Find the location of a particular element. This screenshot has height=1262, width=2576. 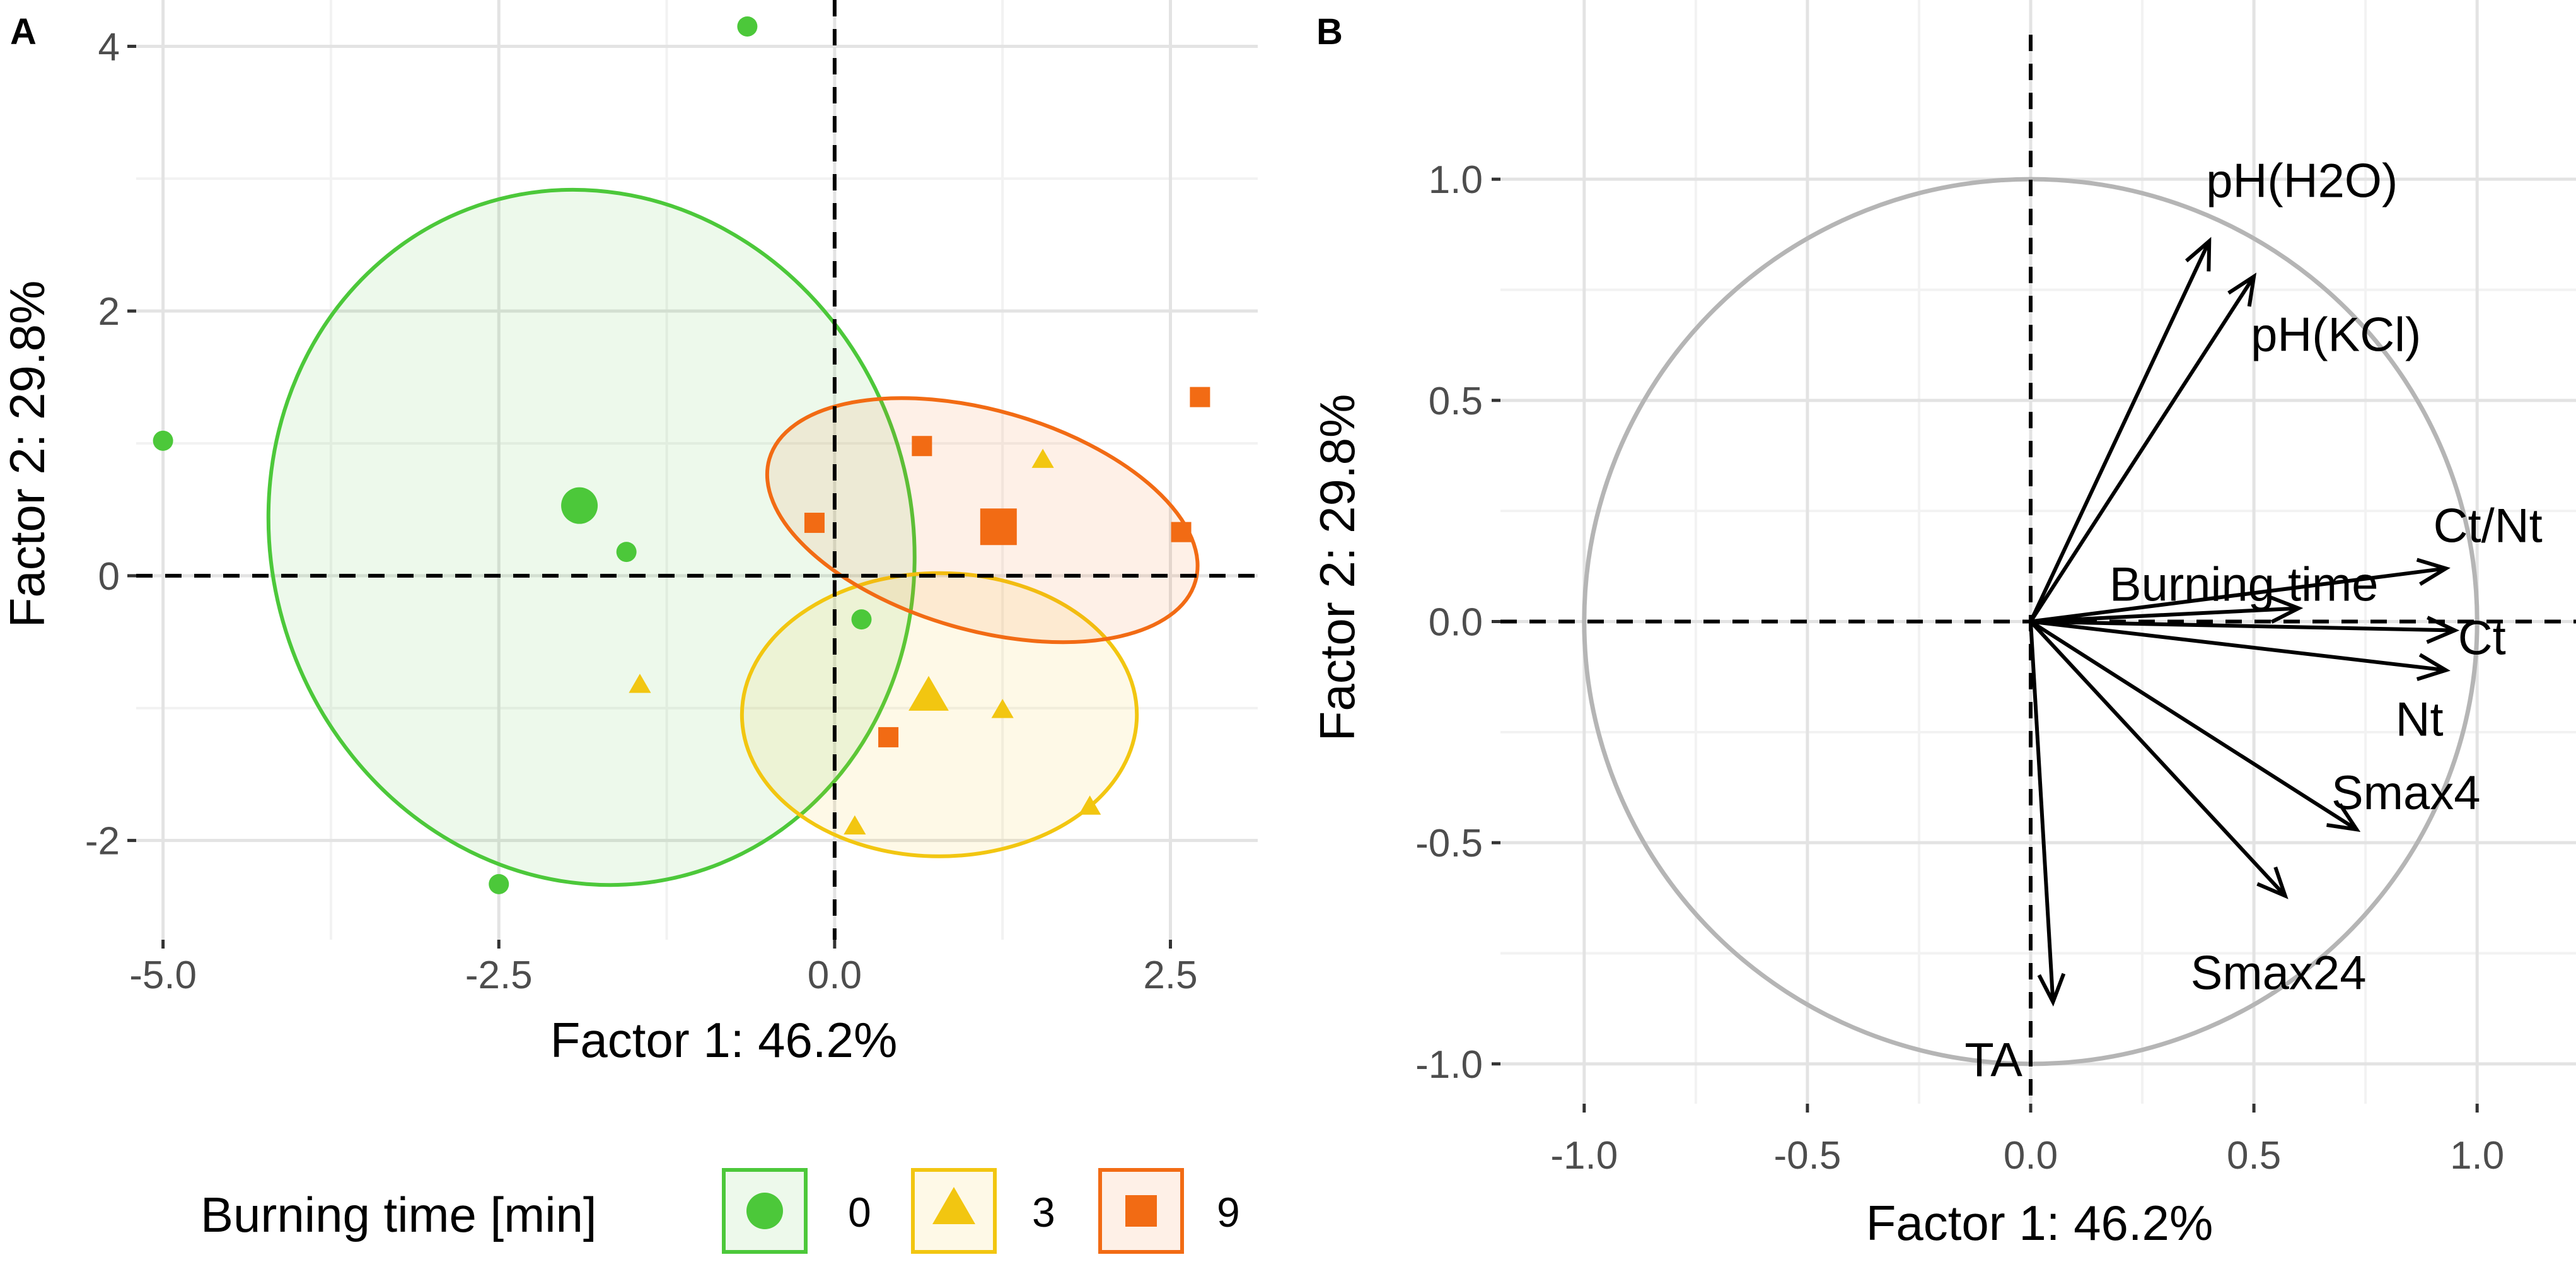

arrow-smax24 is located at coordinates (2158, 758).